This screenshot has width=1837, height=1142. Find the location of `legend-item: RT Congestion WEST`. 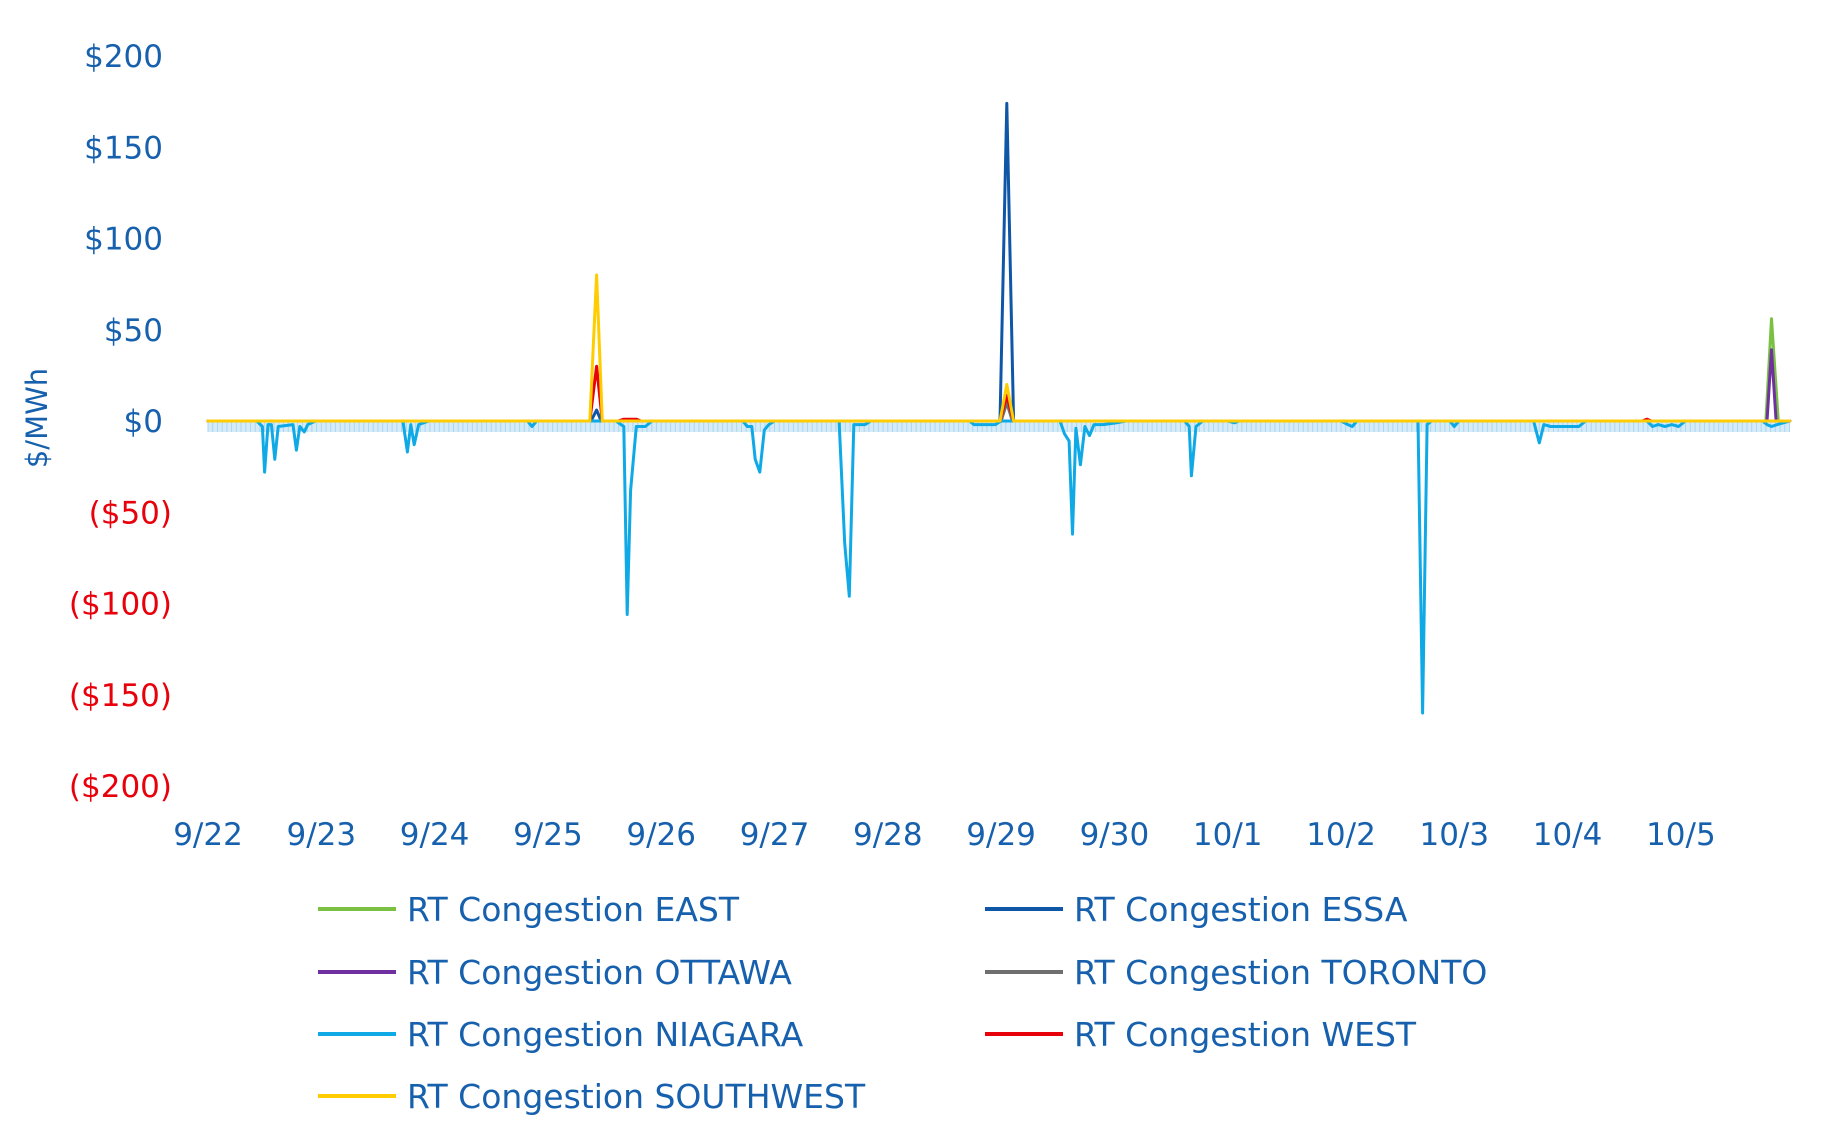

legend-item: RT Congestion WEST is located at coordinates (1201, 1034).